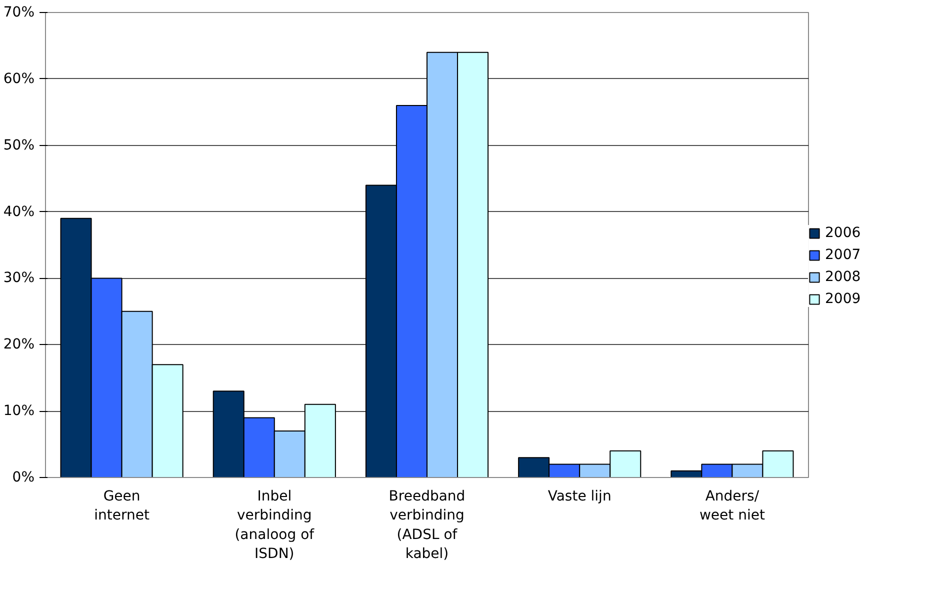  Describe the element at coordinates (275, 525) in the screenshot. I see `x-tick-label: Inbel verbinding (analoog of ISDN)` at that location.